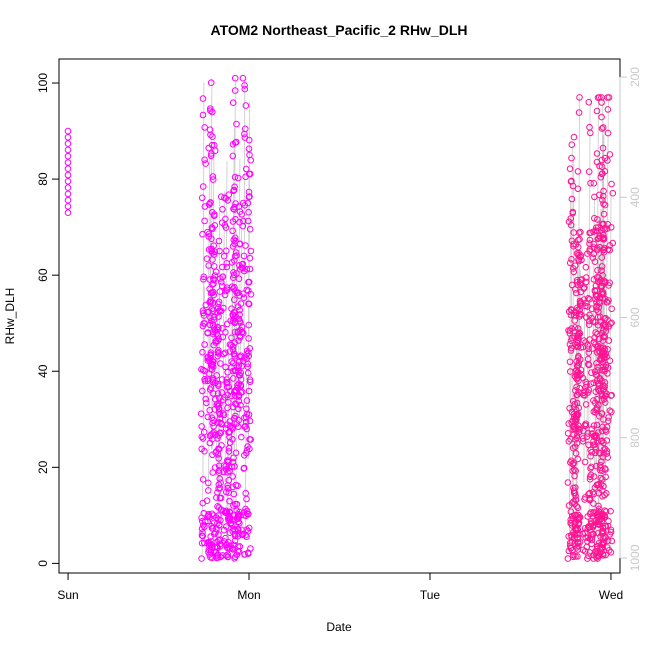  Describe the element at coordinates (43, 83) in the screenshot. I see `y-tick-label: 100` at that location.